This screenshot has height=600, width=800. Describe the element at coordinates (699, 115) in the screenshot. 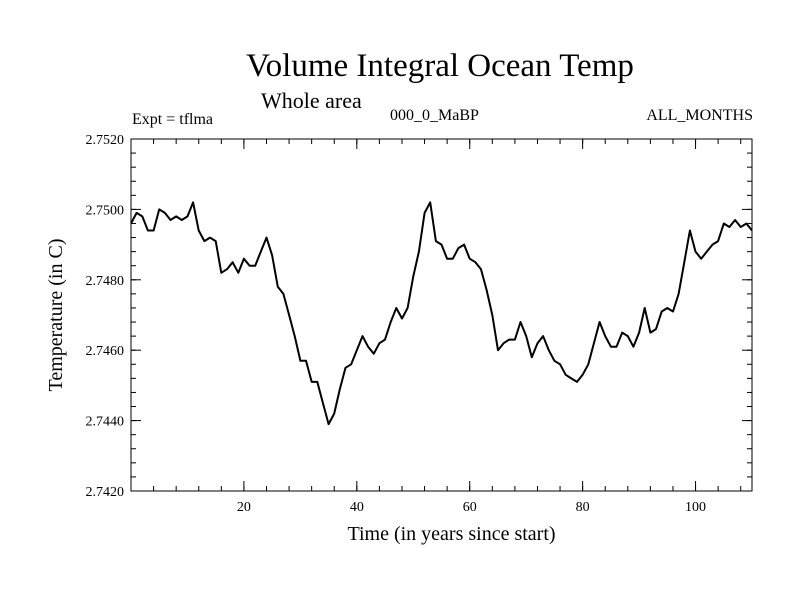

I see `season-label: ALL_MONTHS` at that location.